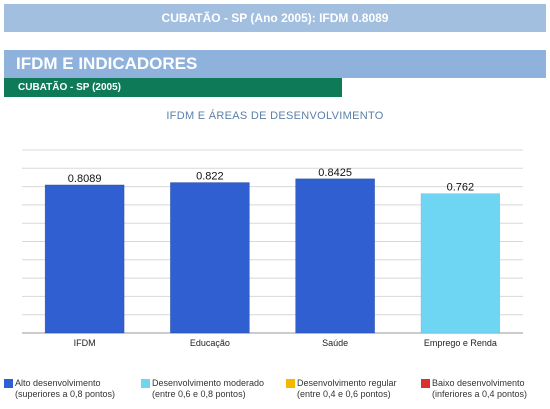 The height and width of the screenshot is (409, 550). I want to click on subheader-label: CUBATÃO - SP (2005), so click(69, 87).